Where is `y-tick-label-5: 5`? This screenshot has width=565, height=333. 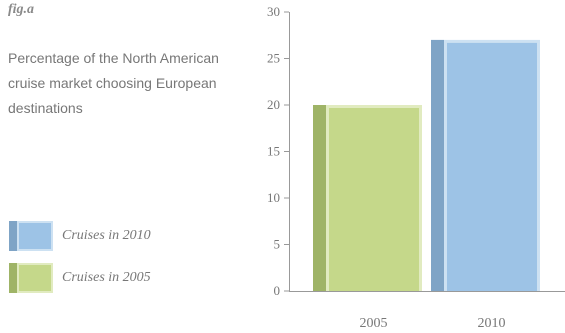 y-tick-label-5: 5 is located at coordinates (277, 244).